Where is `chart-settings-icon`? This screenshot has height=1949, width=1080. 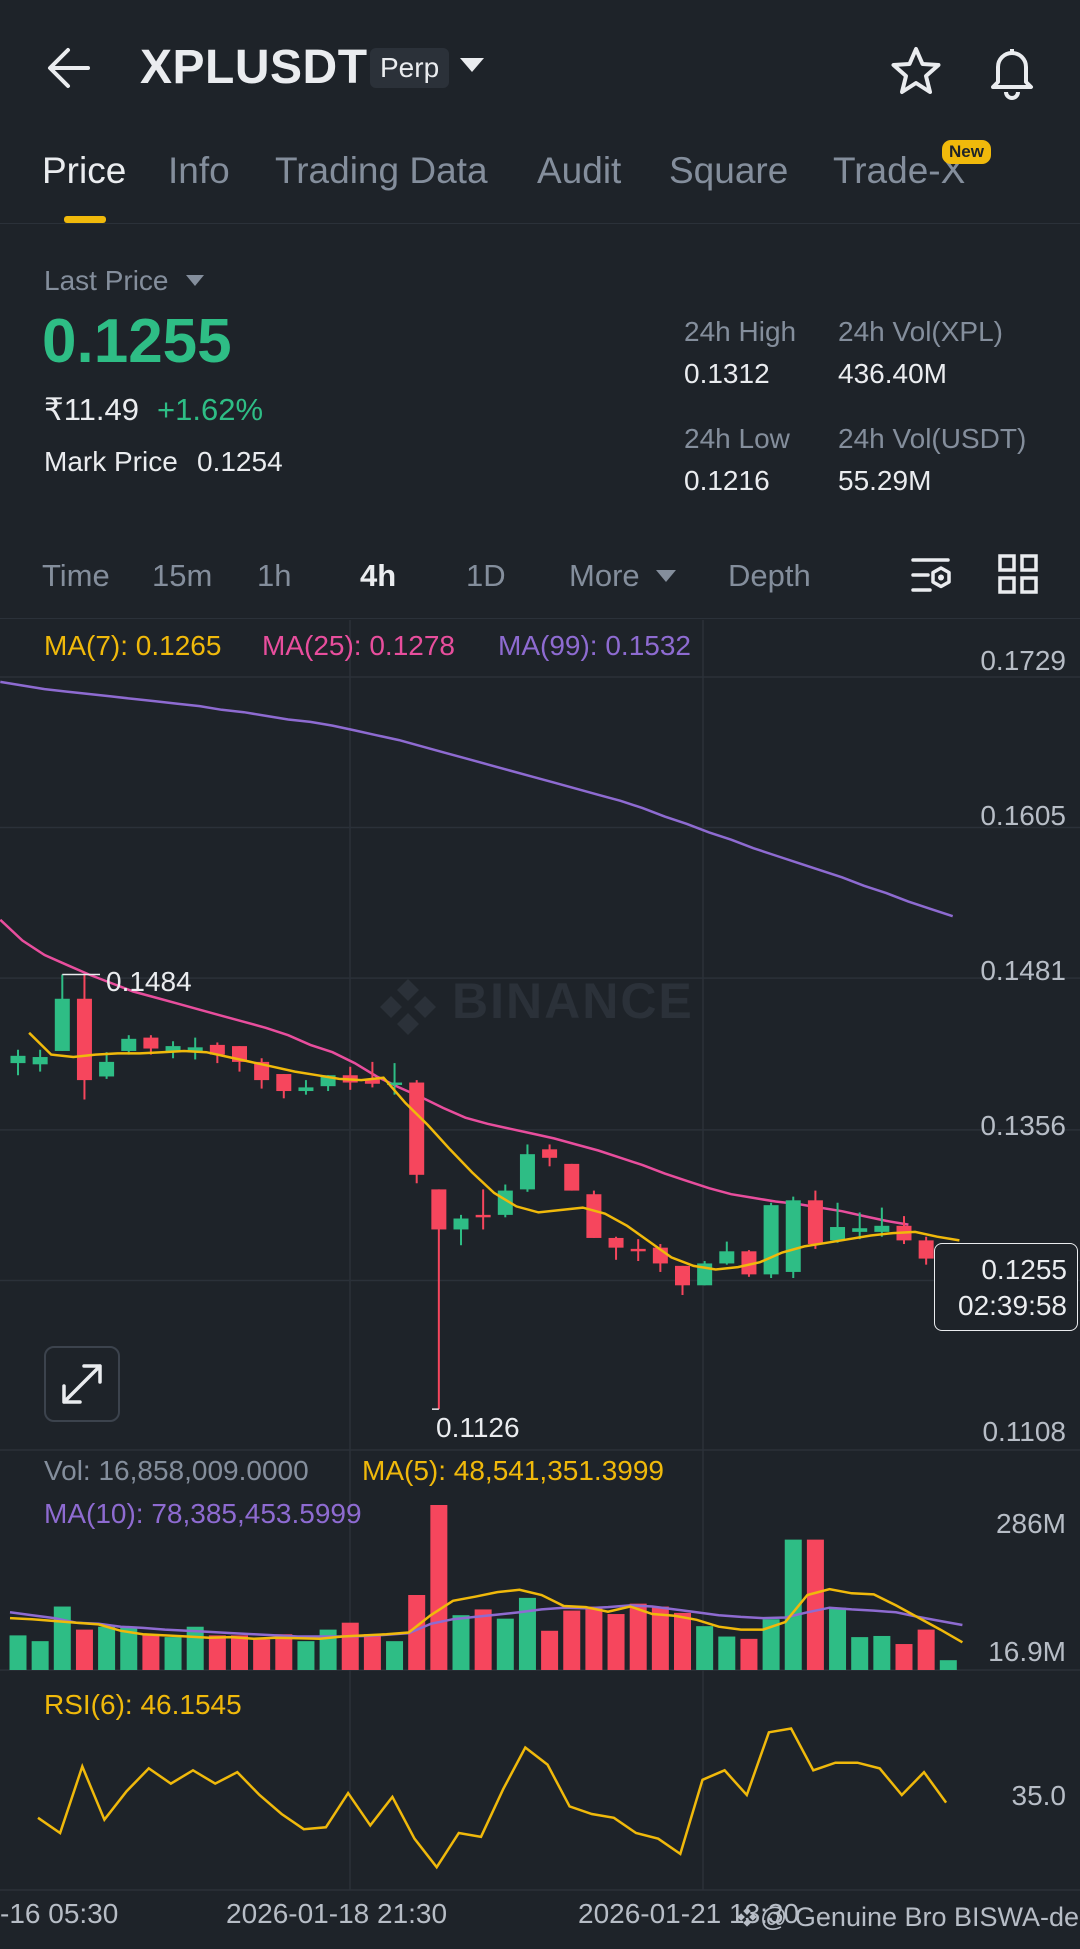
chart-settings-icon is located at coordinates (933, 577).